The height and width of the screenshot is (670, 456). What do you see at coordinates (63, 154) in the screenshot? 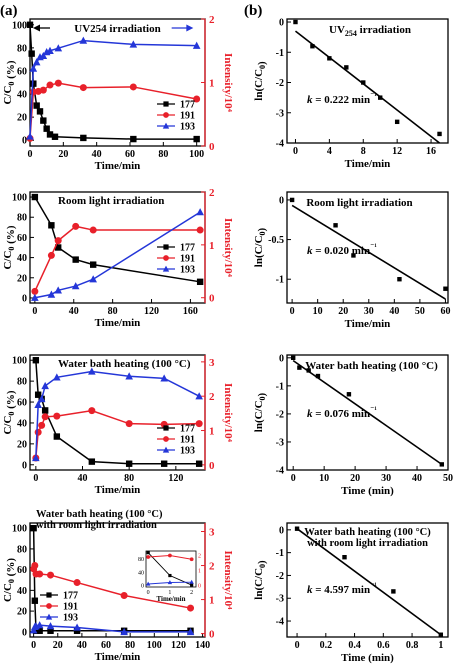
I see `x-tick-label: 20` at bounding box center [63, 154].